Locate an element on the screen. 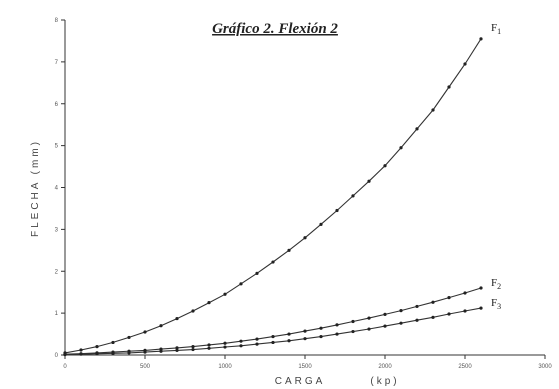 This screenshot has height=389, width=559. series-label-F1: F1 is located at coordinates (496, 29).